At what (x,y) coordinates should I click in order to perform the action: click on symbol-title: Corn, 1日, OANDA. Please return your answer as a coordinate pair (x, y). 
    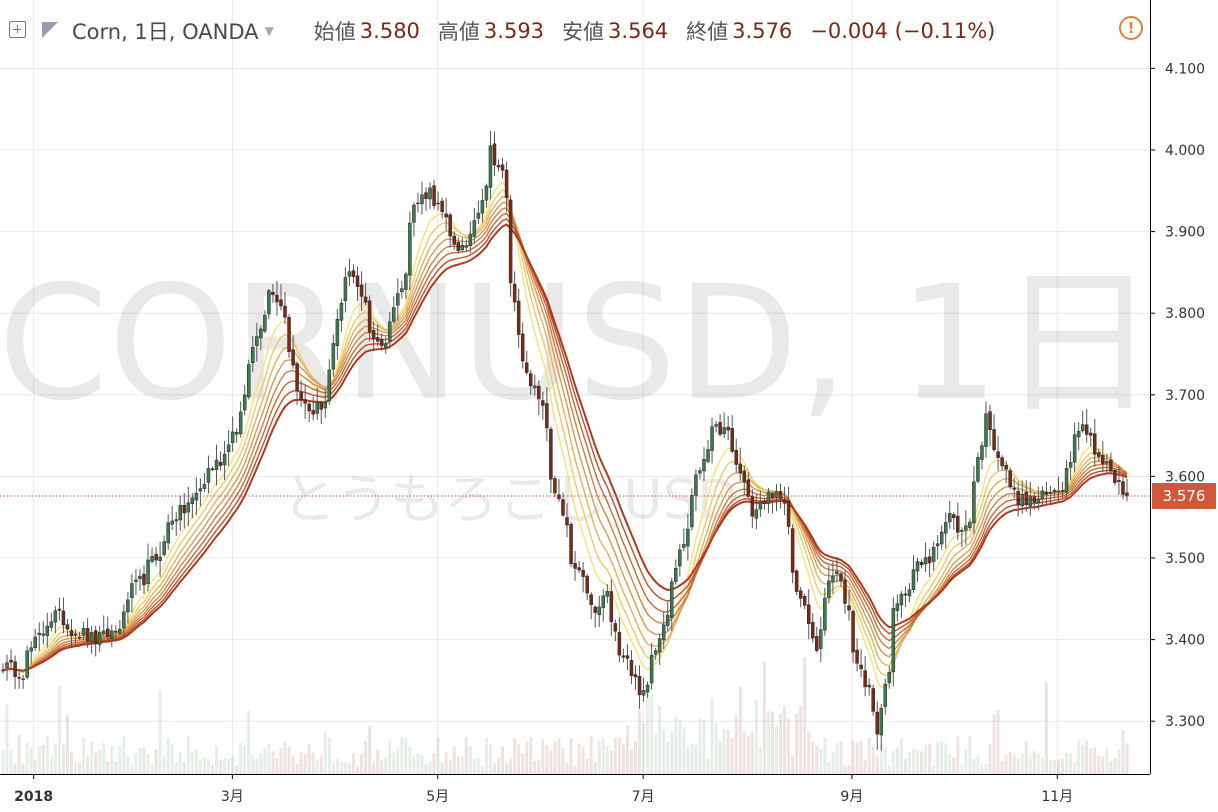
    Looking at the image, I should click on (165, 32).